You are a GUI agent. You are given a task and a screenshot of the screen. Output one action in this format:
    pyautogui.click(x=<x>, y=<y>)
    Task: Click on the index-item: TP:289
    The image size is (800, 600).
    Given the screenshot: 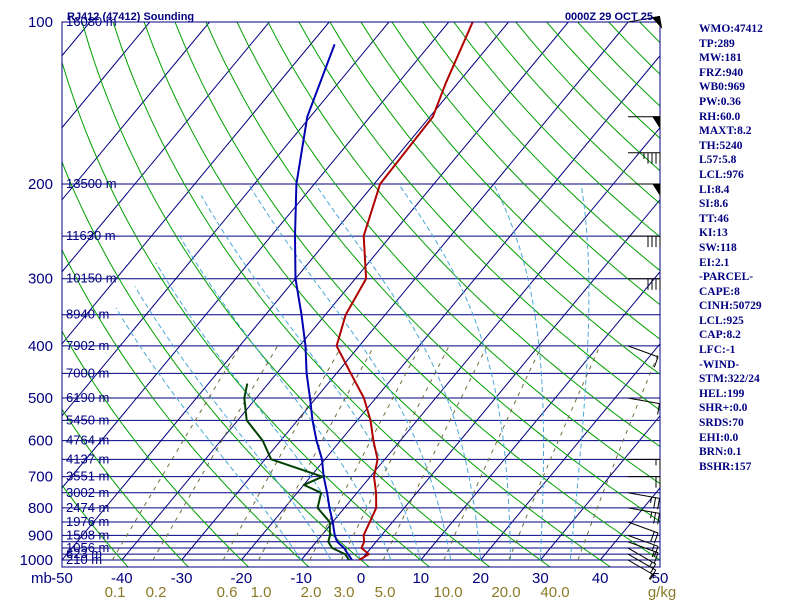 What is the action you would take?
    pyautogui.click(x=717, y=43)
    